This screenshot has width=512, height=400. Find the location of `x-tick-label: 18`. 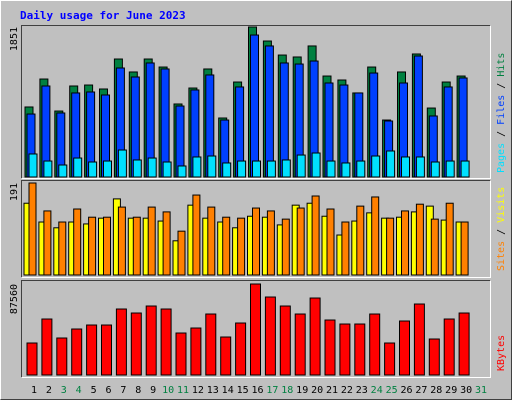

x-tick-label: 18 is located at coordinates (287, 390).